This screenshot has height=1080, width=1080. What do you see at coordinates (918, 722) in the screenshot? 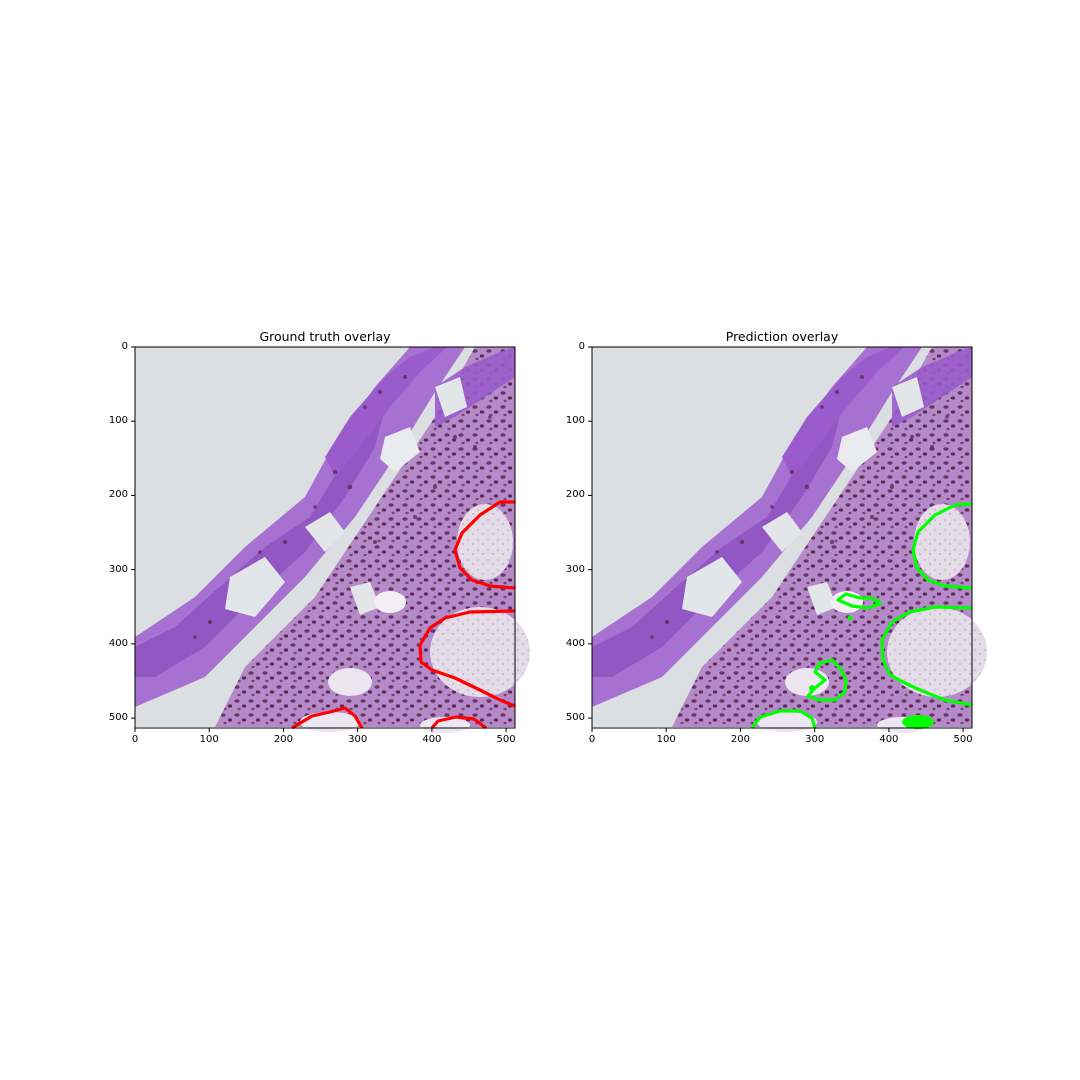
I see `blob-bottom-right` at bounding box center [918, 722].